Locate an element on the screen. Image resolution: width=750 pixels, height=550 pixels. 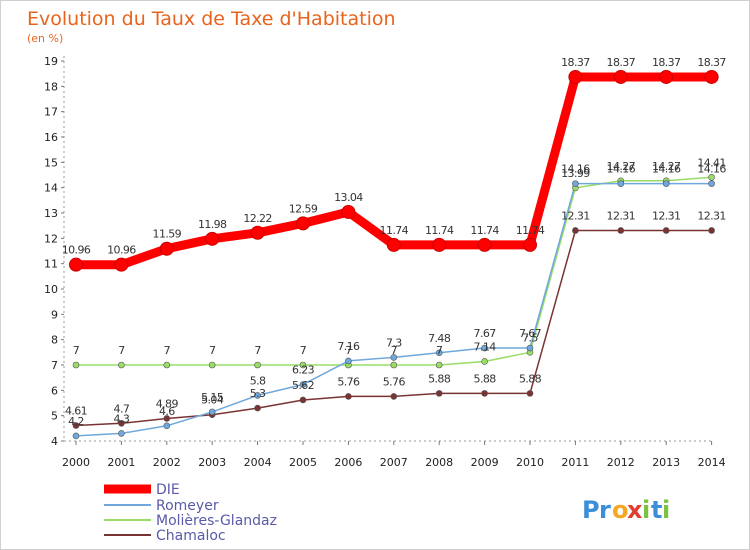
chart-subtitle: (en %) is located at coordinates (45, 38).